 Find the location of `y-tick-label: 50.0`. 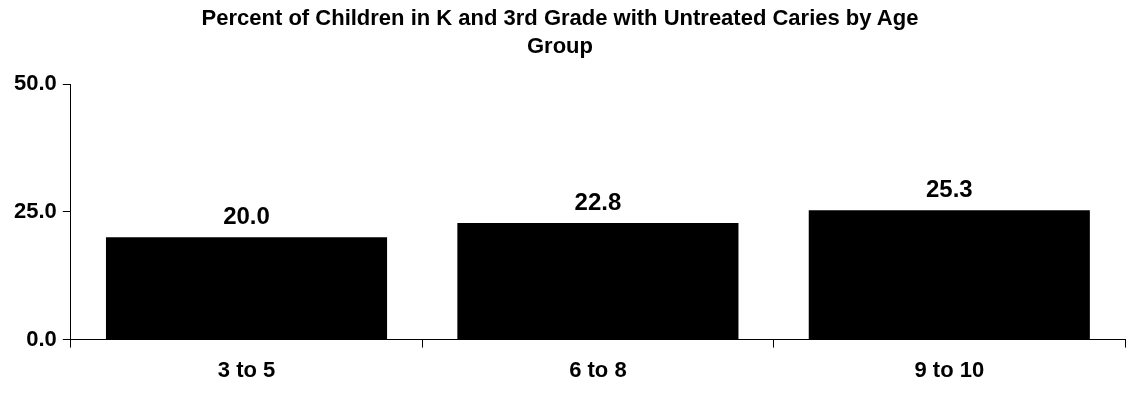

y-tick-label: 50.0 is located at coordinates (35, 83).